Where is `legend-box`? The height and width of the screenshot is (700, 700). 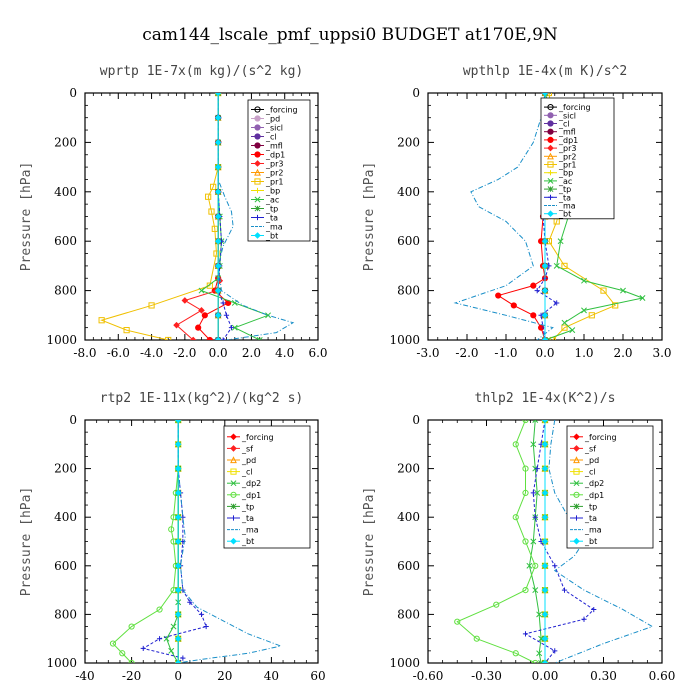
legend-box is located at coordinates (610, 487).